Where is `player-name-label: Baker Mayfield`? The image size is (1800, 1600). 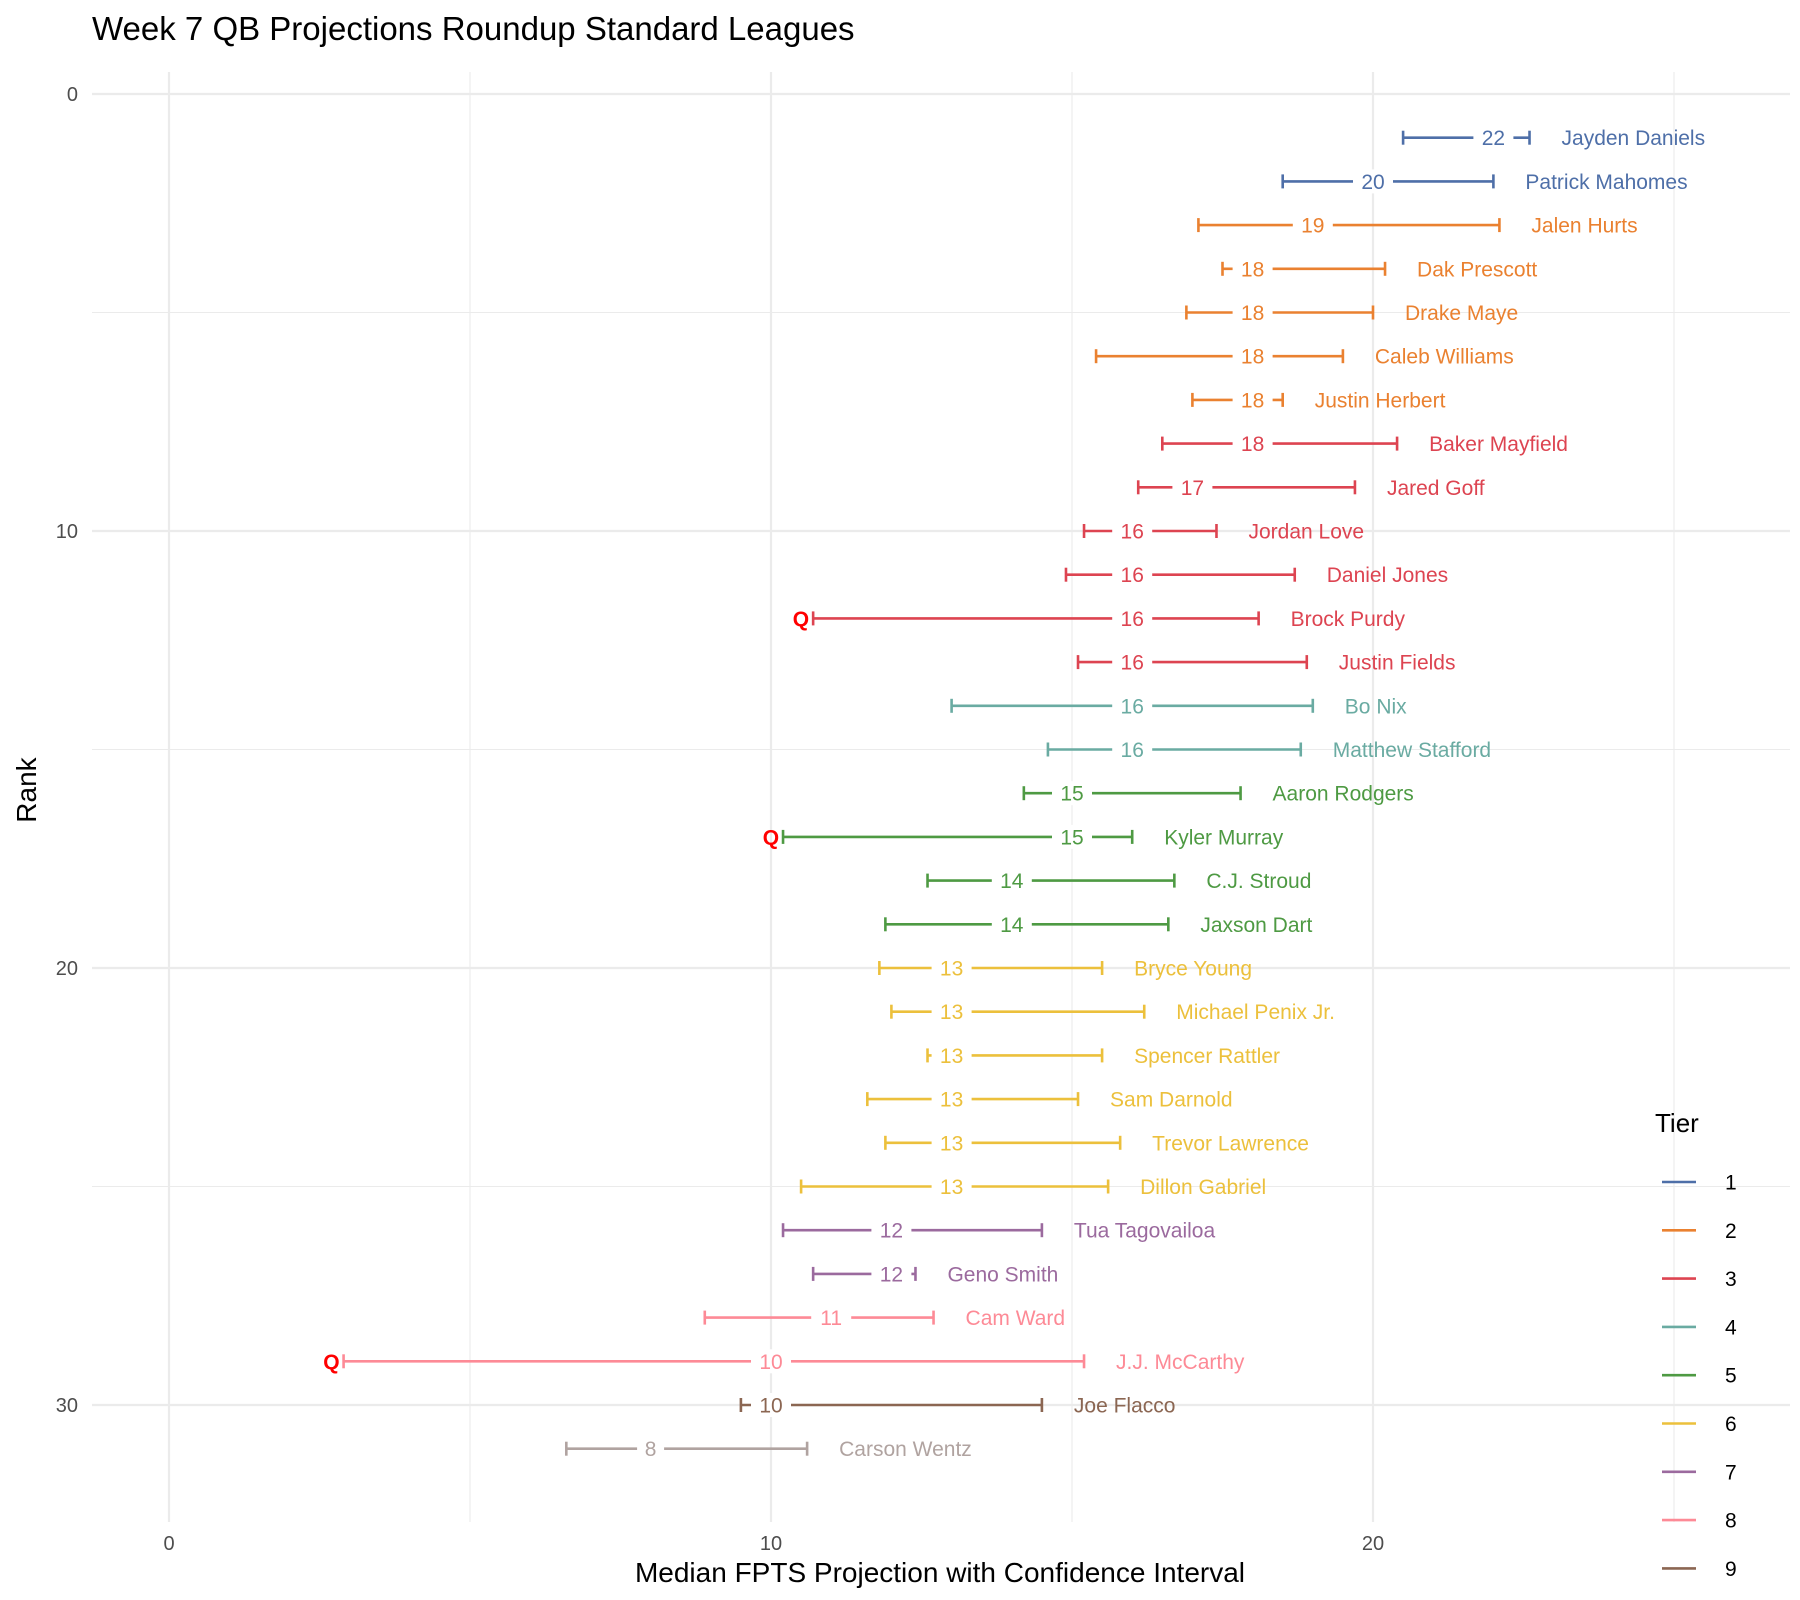
player-name-label: Baker Mayfield is located at coordinates (1498, 444).